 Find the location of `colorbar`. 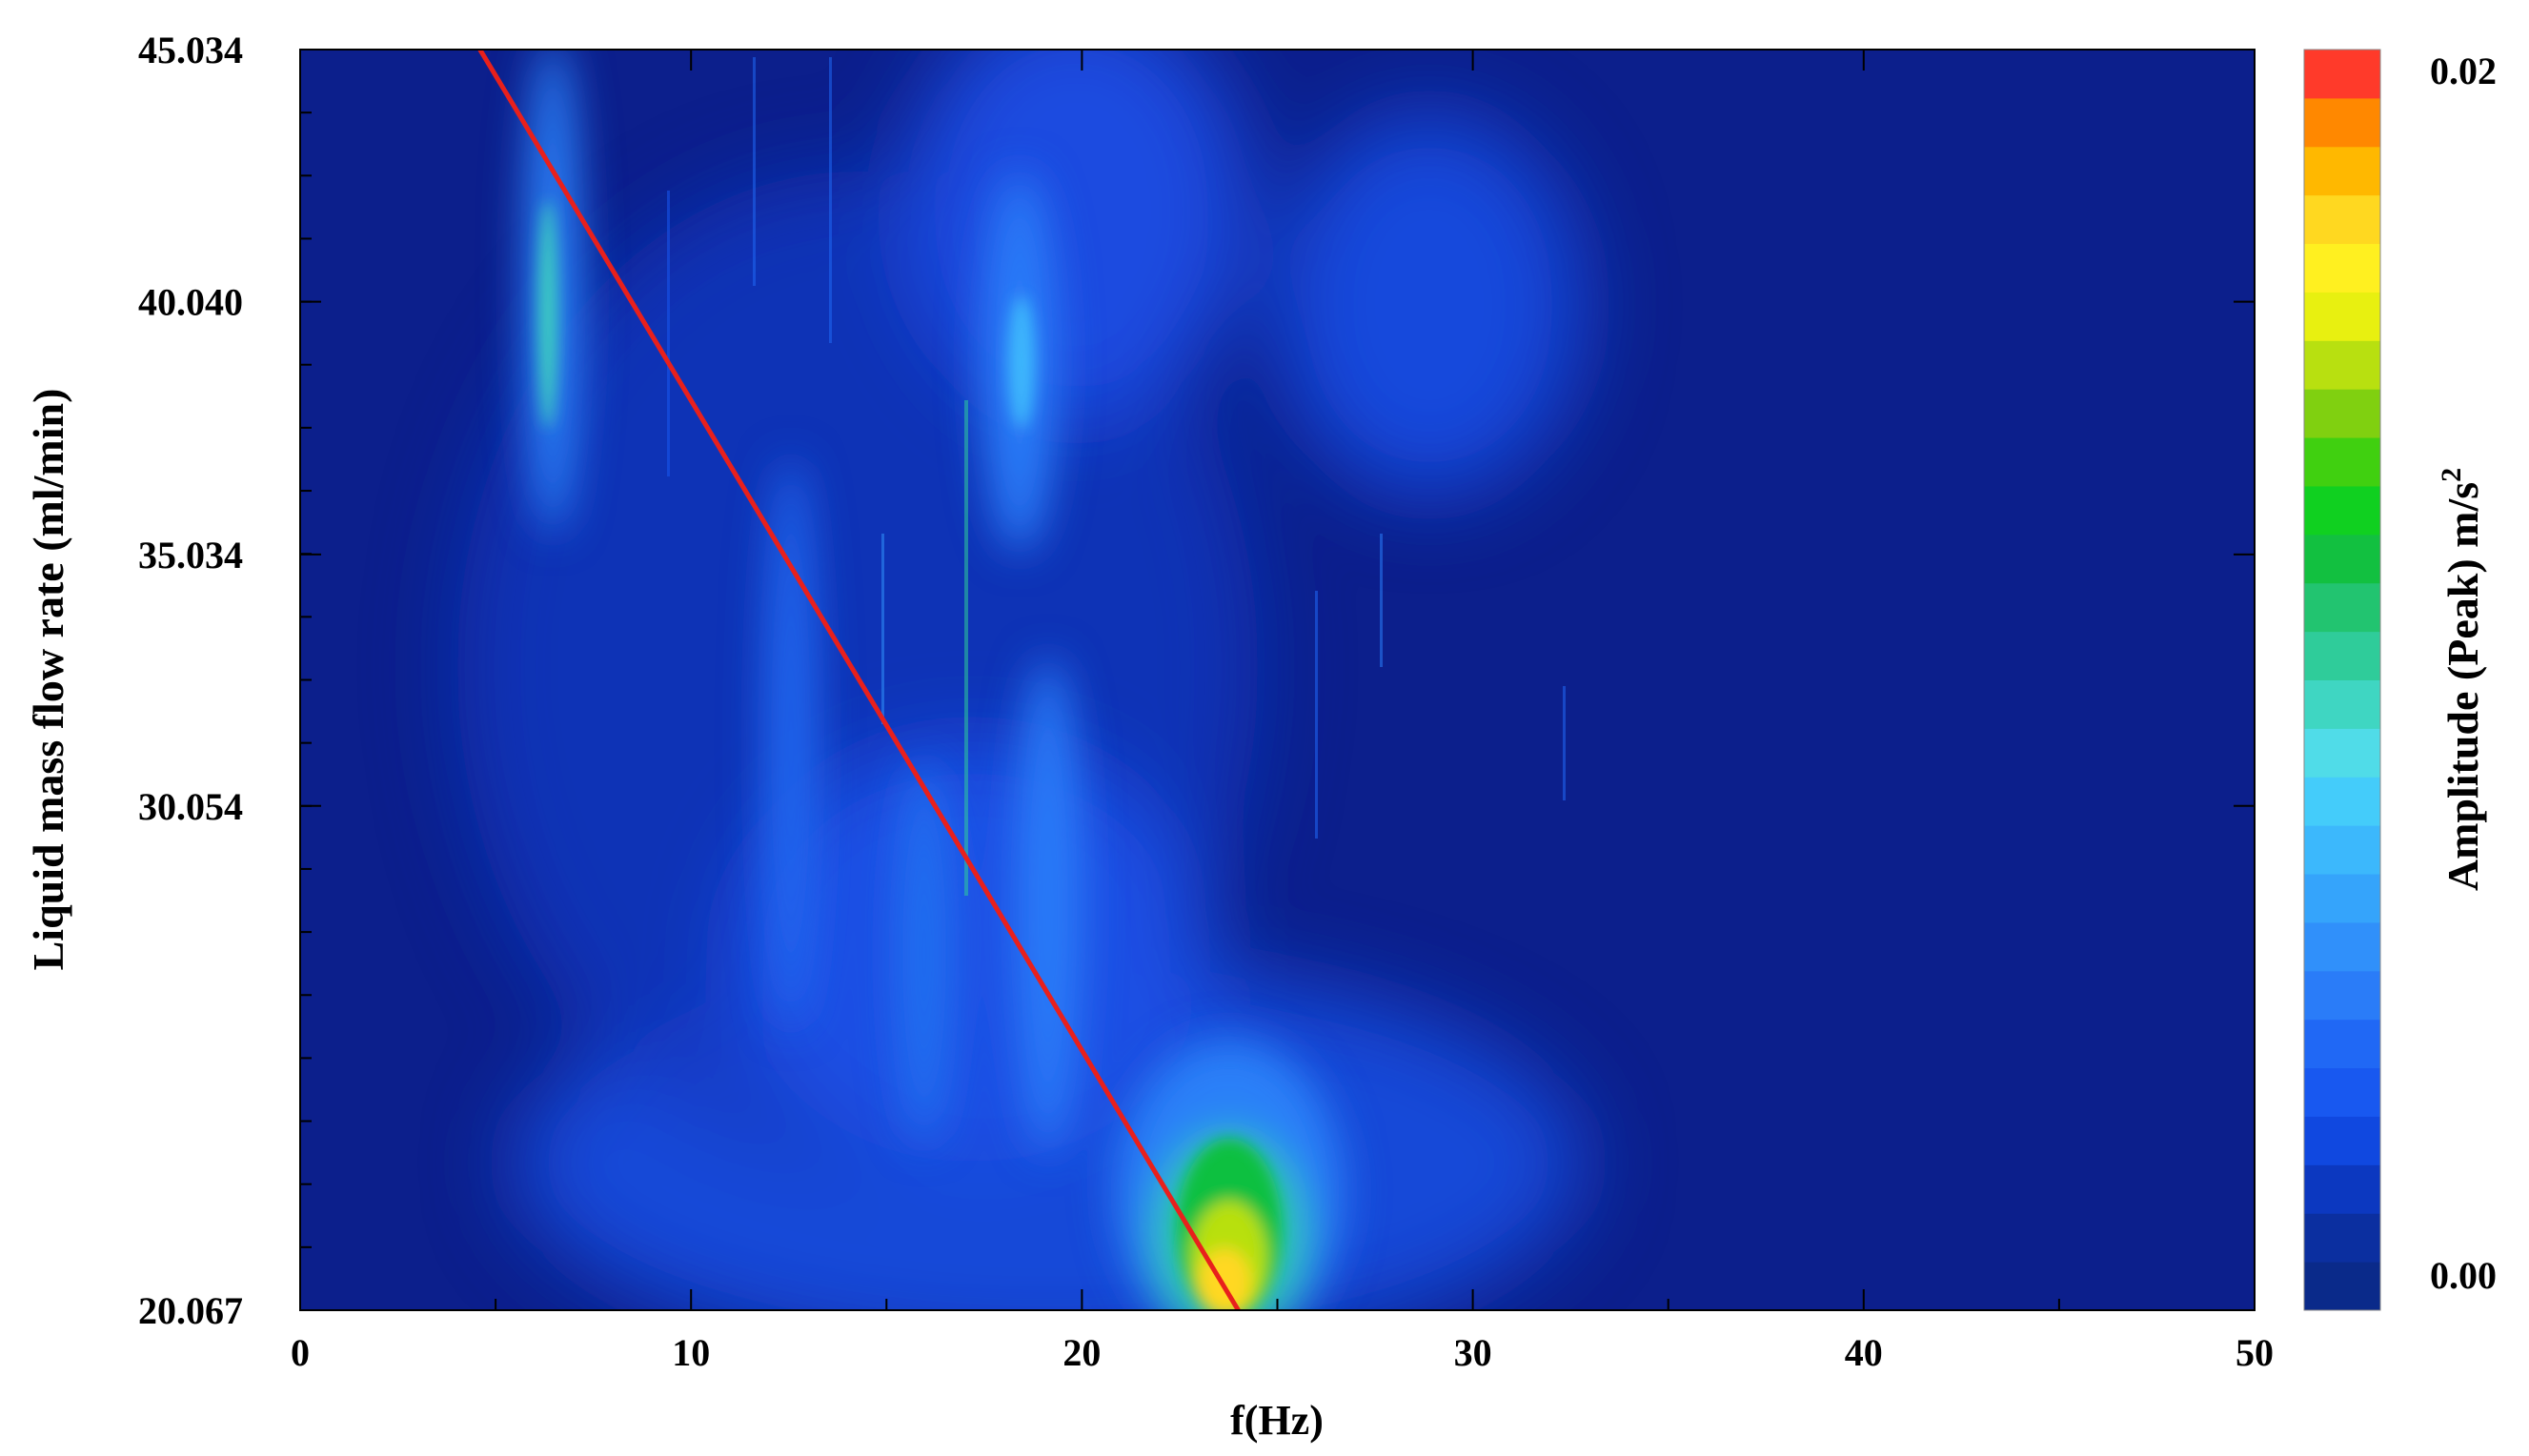

colorbar is located at coordinates (2342, 680).